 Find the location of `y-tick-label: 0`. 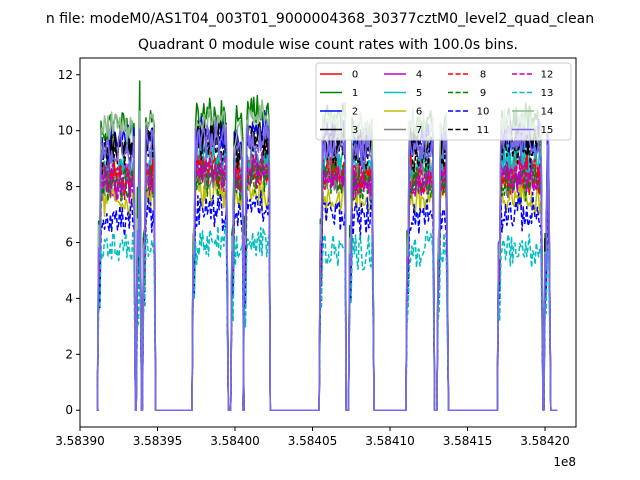

y-tick-label: 0 is located at coordinates (69, 410).